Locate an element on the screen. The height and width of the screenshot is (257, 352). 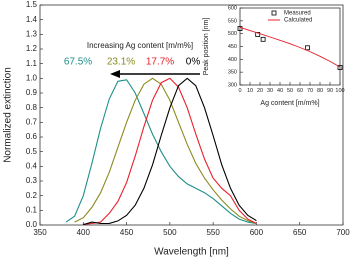
x-tick-label: 60 is located at coordinates (300, 91).